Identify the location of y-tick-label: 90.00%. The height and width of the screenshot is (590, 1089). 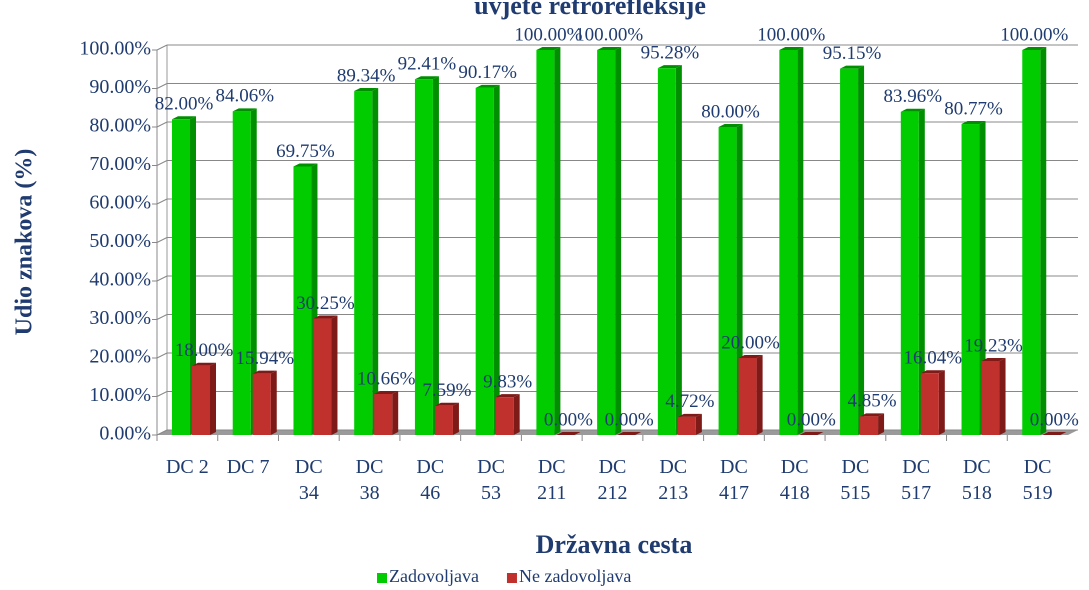
(120, 87).